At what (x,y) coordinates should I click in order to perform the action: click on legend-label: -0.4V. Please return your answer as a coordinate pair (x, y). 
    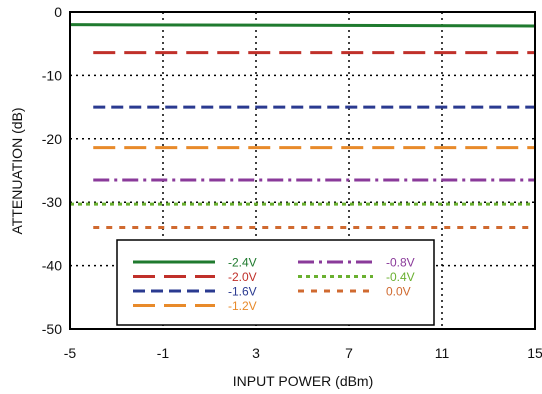
    Looking at the image, I should click on (400, 277).